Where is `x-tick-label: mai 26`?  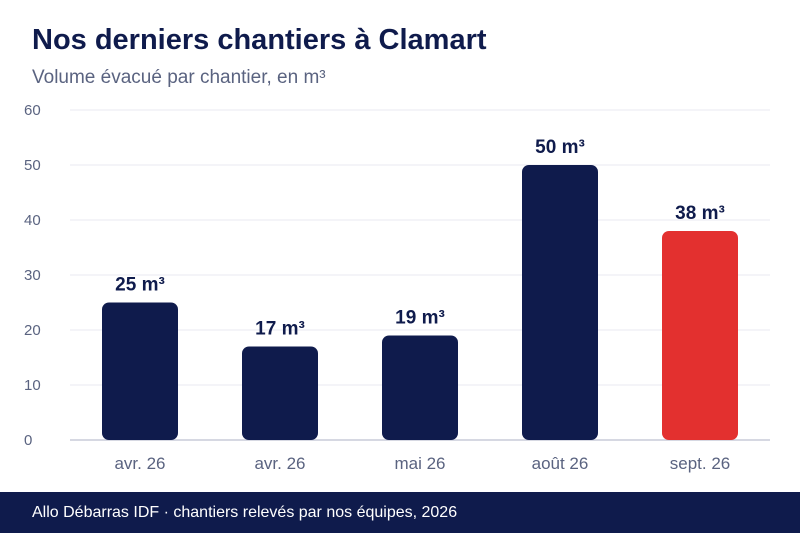 x-tick-label: mai 26 is located at coordinates (419, 463).